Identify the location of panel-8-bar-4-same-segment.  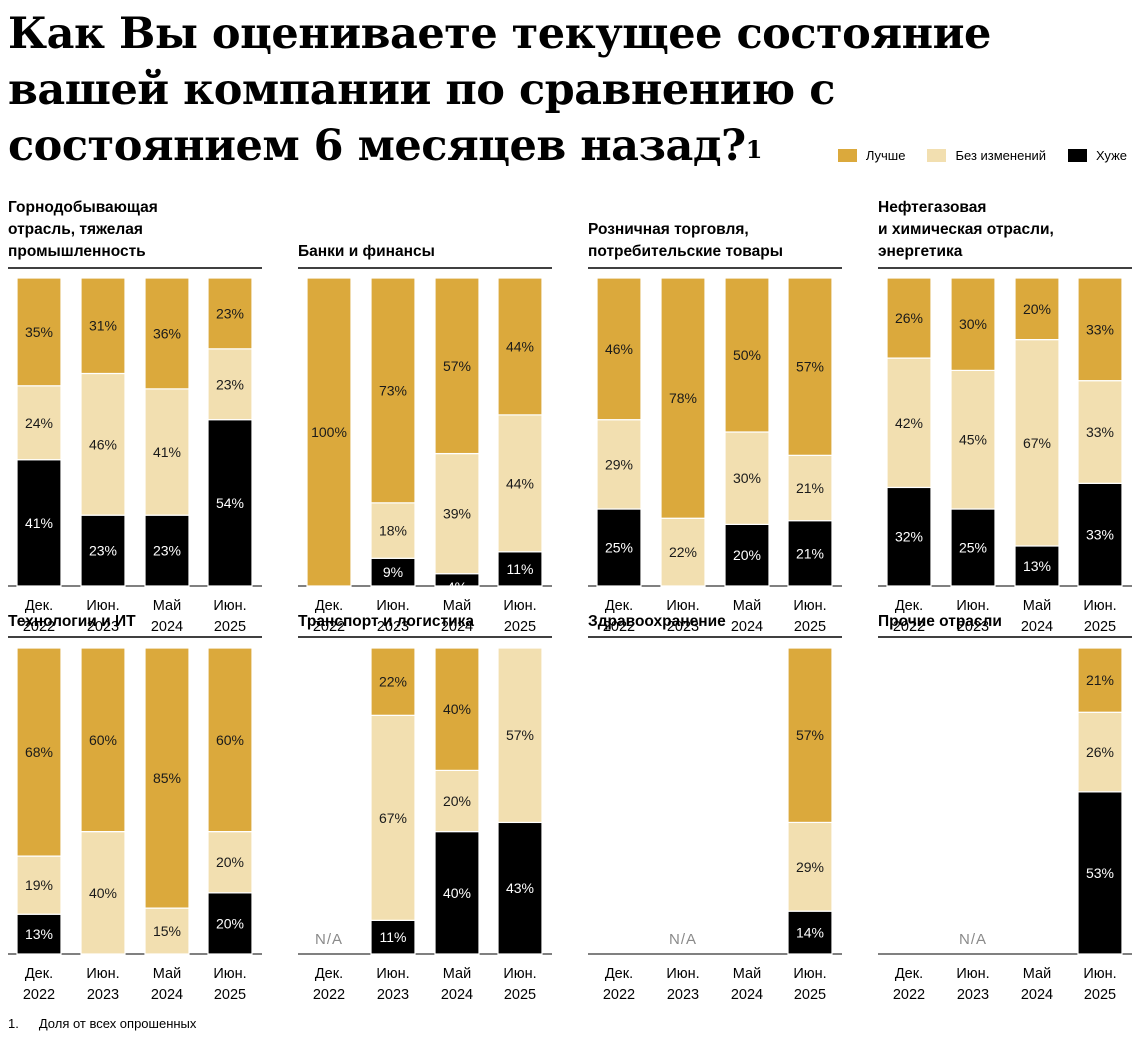
(1100, 752).